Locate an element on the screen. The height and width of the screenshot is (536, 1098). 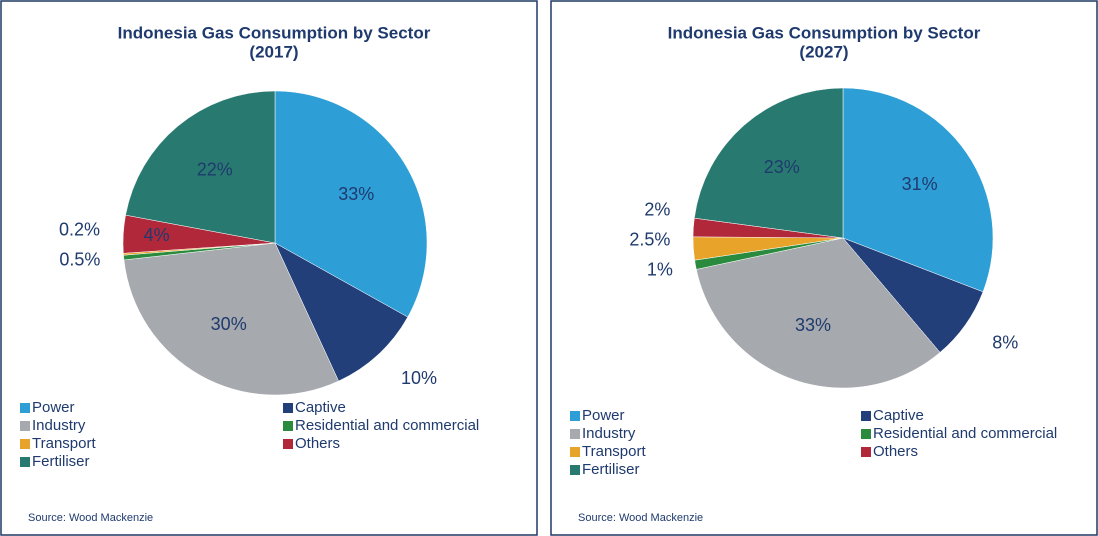
data-label: 4% is located at coordinates (157, 235).